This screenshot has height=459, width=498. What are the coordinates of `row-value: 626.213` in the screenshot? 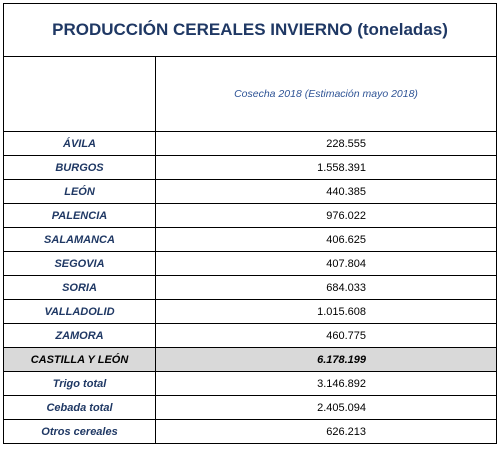 It's located at (326, 431).